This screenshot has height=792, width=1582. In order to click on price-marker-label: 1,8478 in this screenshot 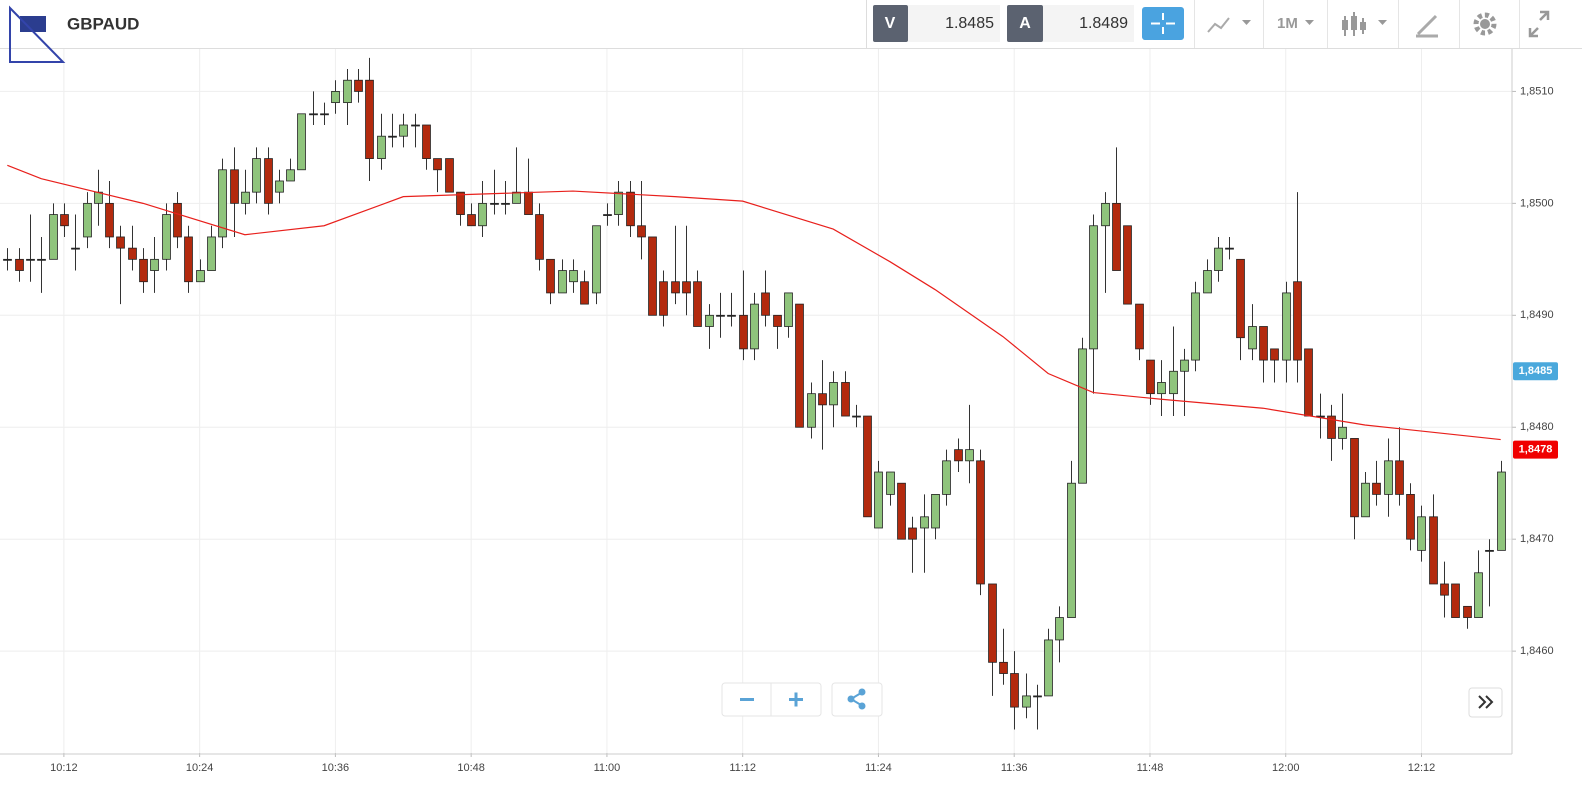, I will do `click(1536, 450)`.